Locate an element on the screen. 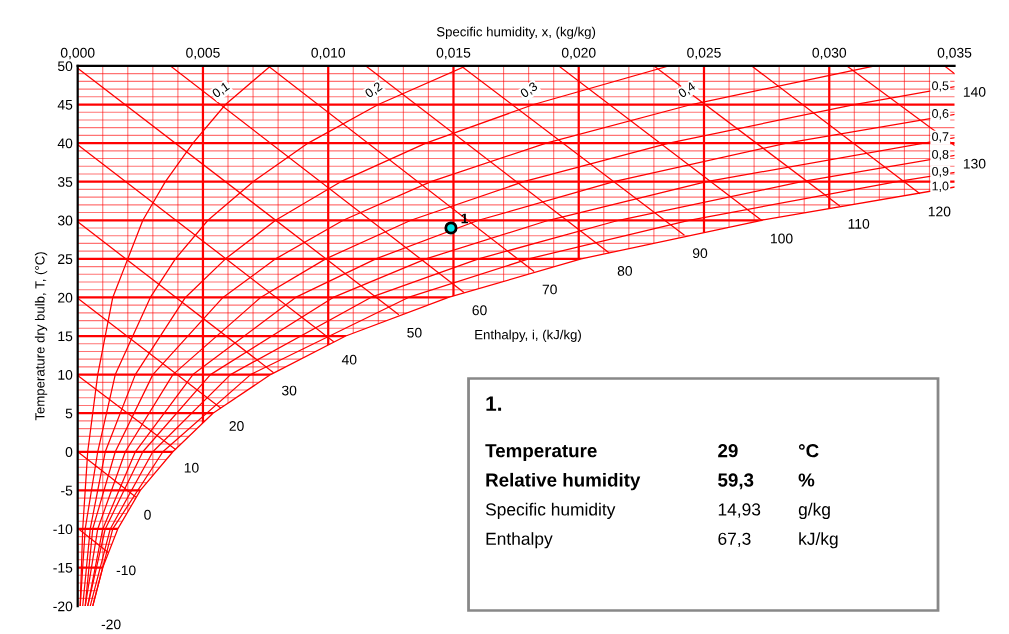 This screenshot has width=1009, height=634. annotation: 59,3 is located at coordinates (736, 481).